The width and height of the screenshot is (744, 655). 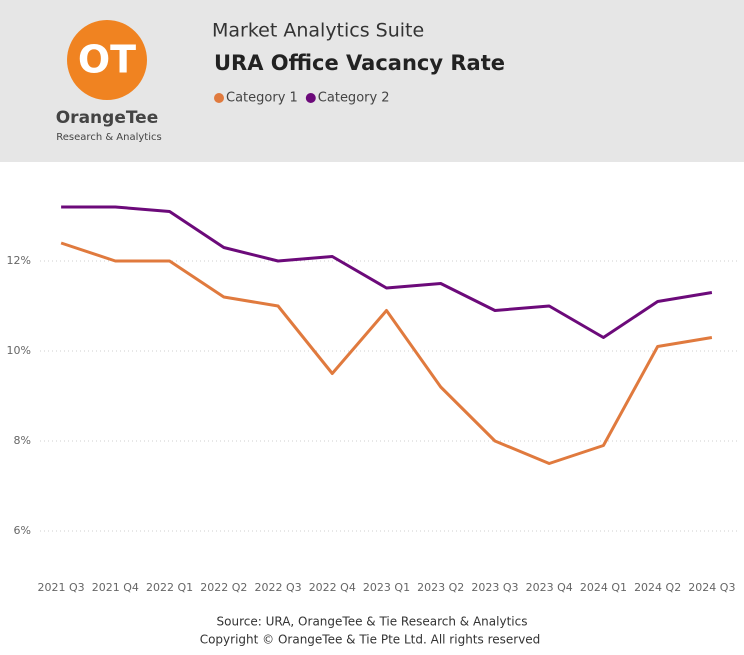 What do you see at coordinates (603, 587) in the screenshot?
I see `x-tick-label: 2024 Q1` at bounding box center [603, 587].